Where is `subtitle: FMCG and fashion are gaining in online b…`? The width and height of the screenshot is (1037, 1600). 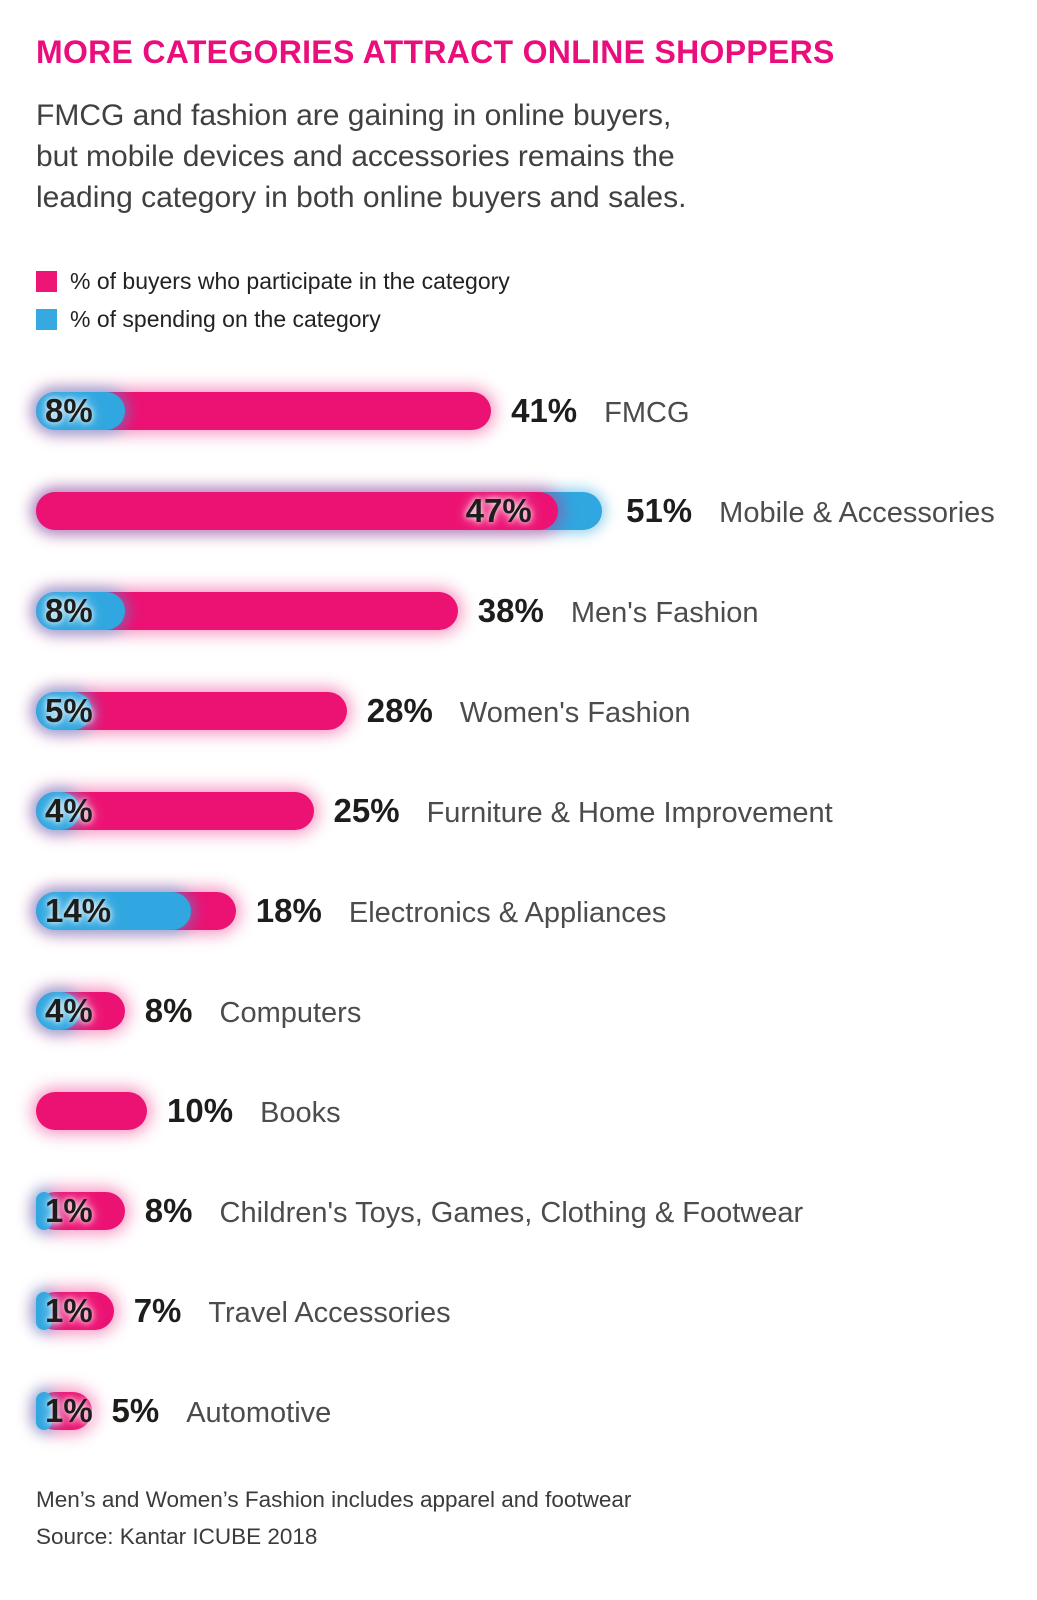 subtitle: FMCG and fashion are gaining in online b… is located at coordinates (524, 156).